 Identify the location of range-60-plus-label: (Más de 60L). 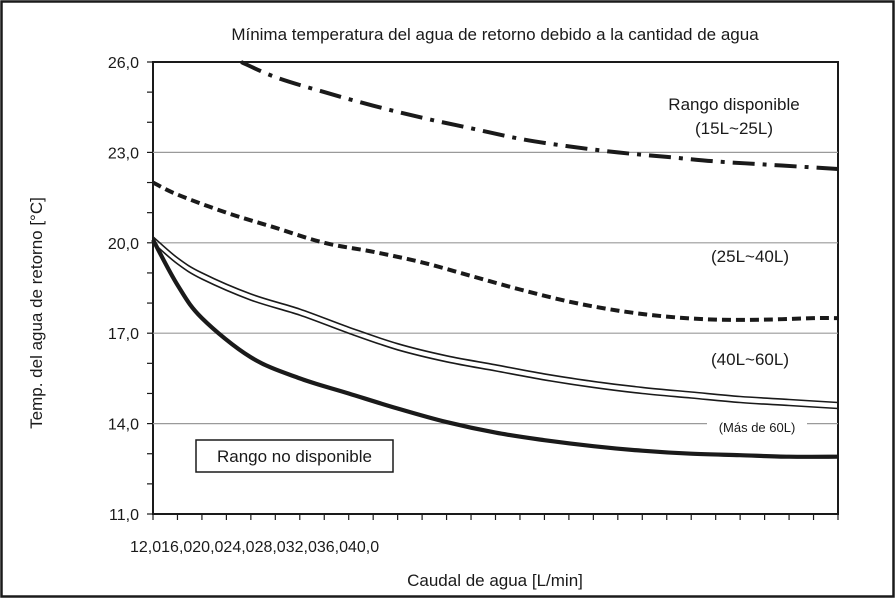
(757, 427).